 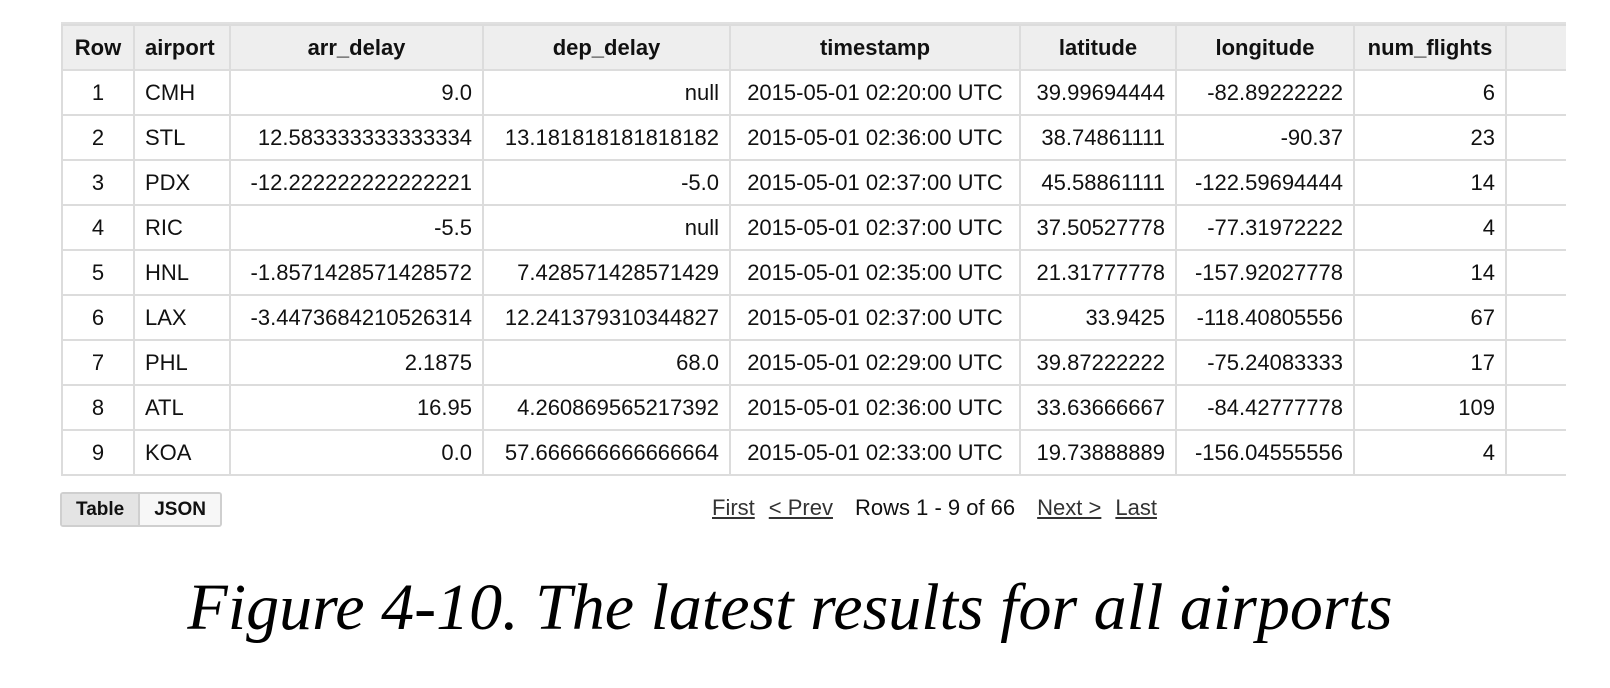 What do you see at coordinates (1098, 452) in the screenshot?
I see `latitude-cell: 19.73888889` at bounding box center [1098, 452].